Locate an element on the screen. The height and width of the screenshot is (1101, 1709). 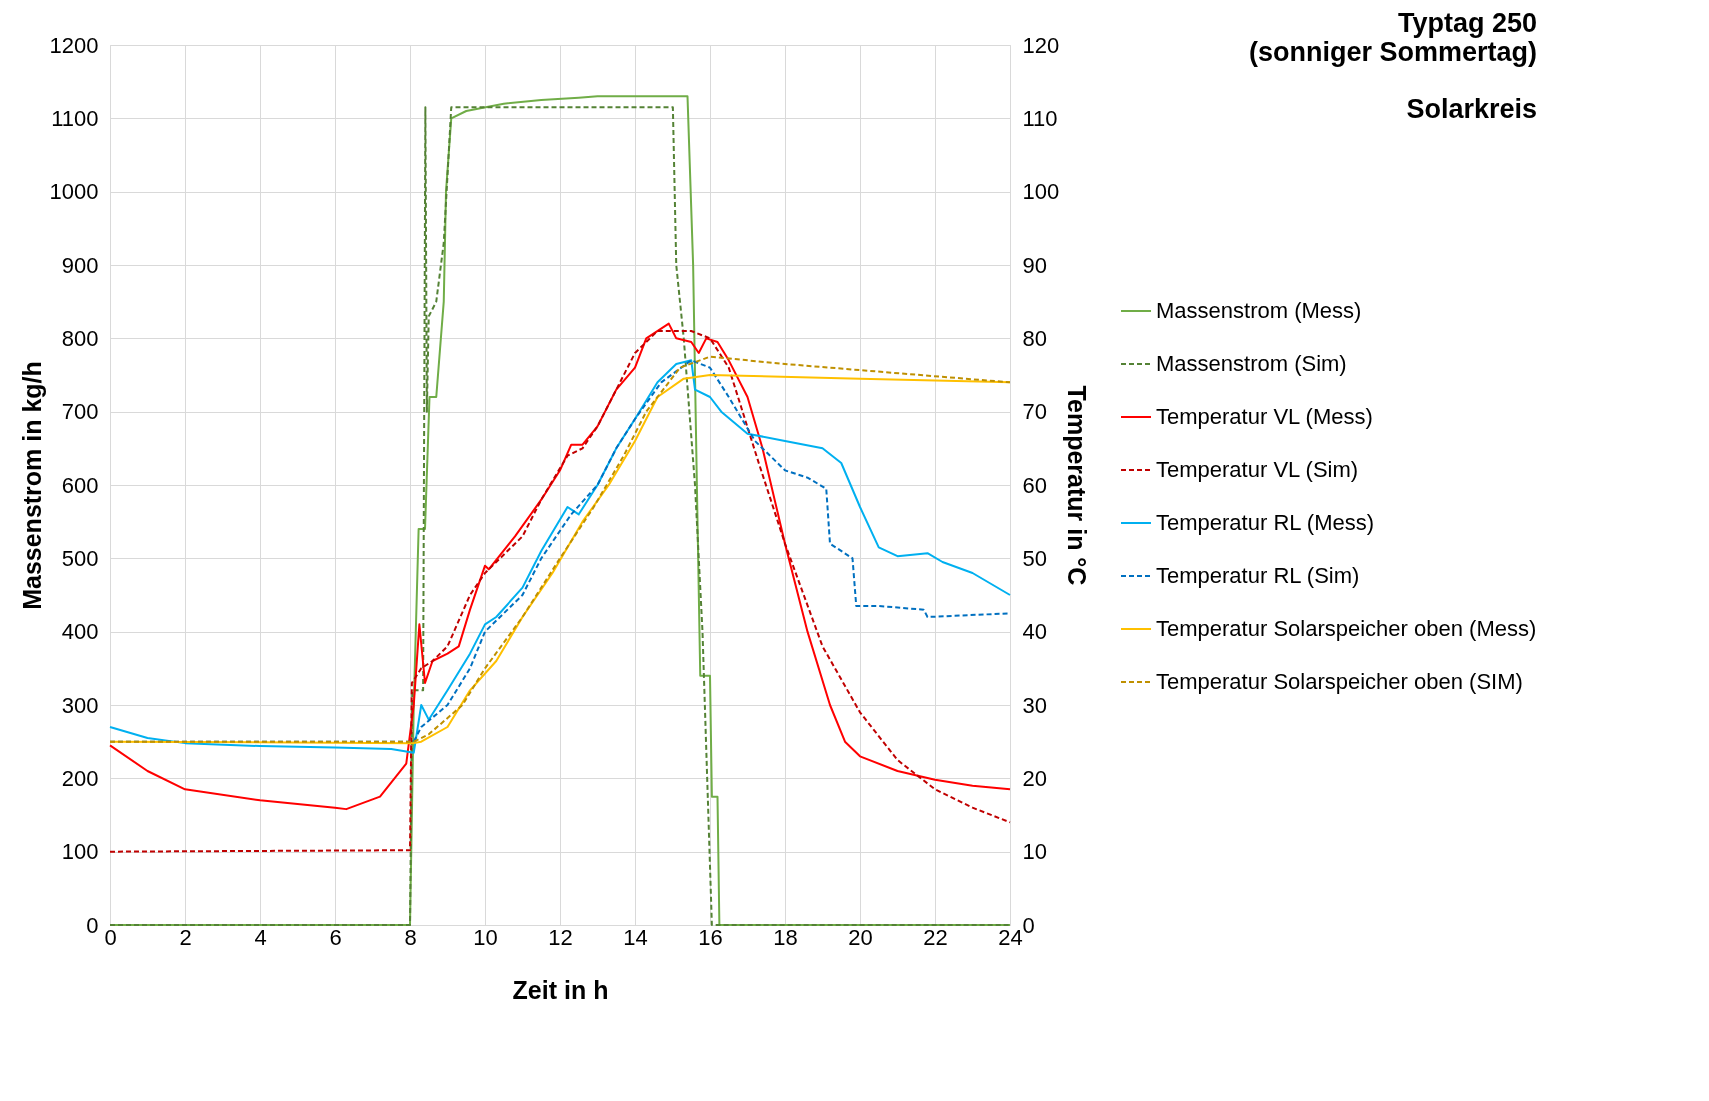
y-tick-label: 100 is located at coordinates (80, 852).